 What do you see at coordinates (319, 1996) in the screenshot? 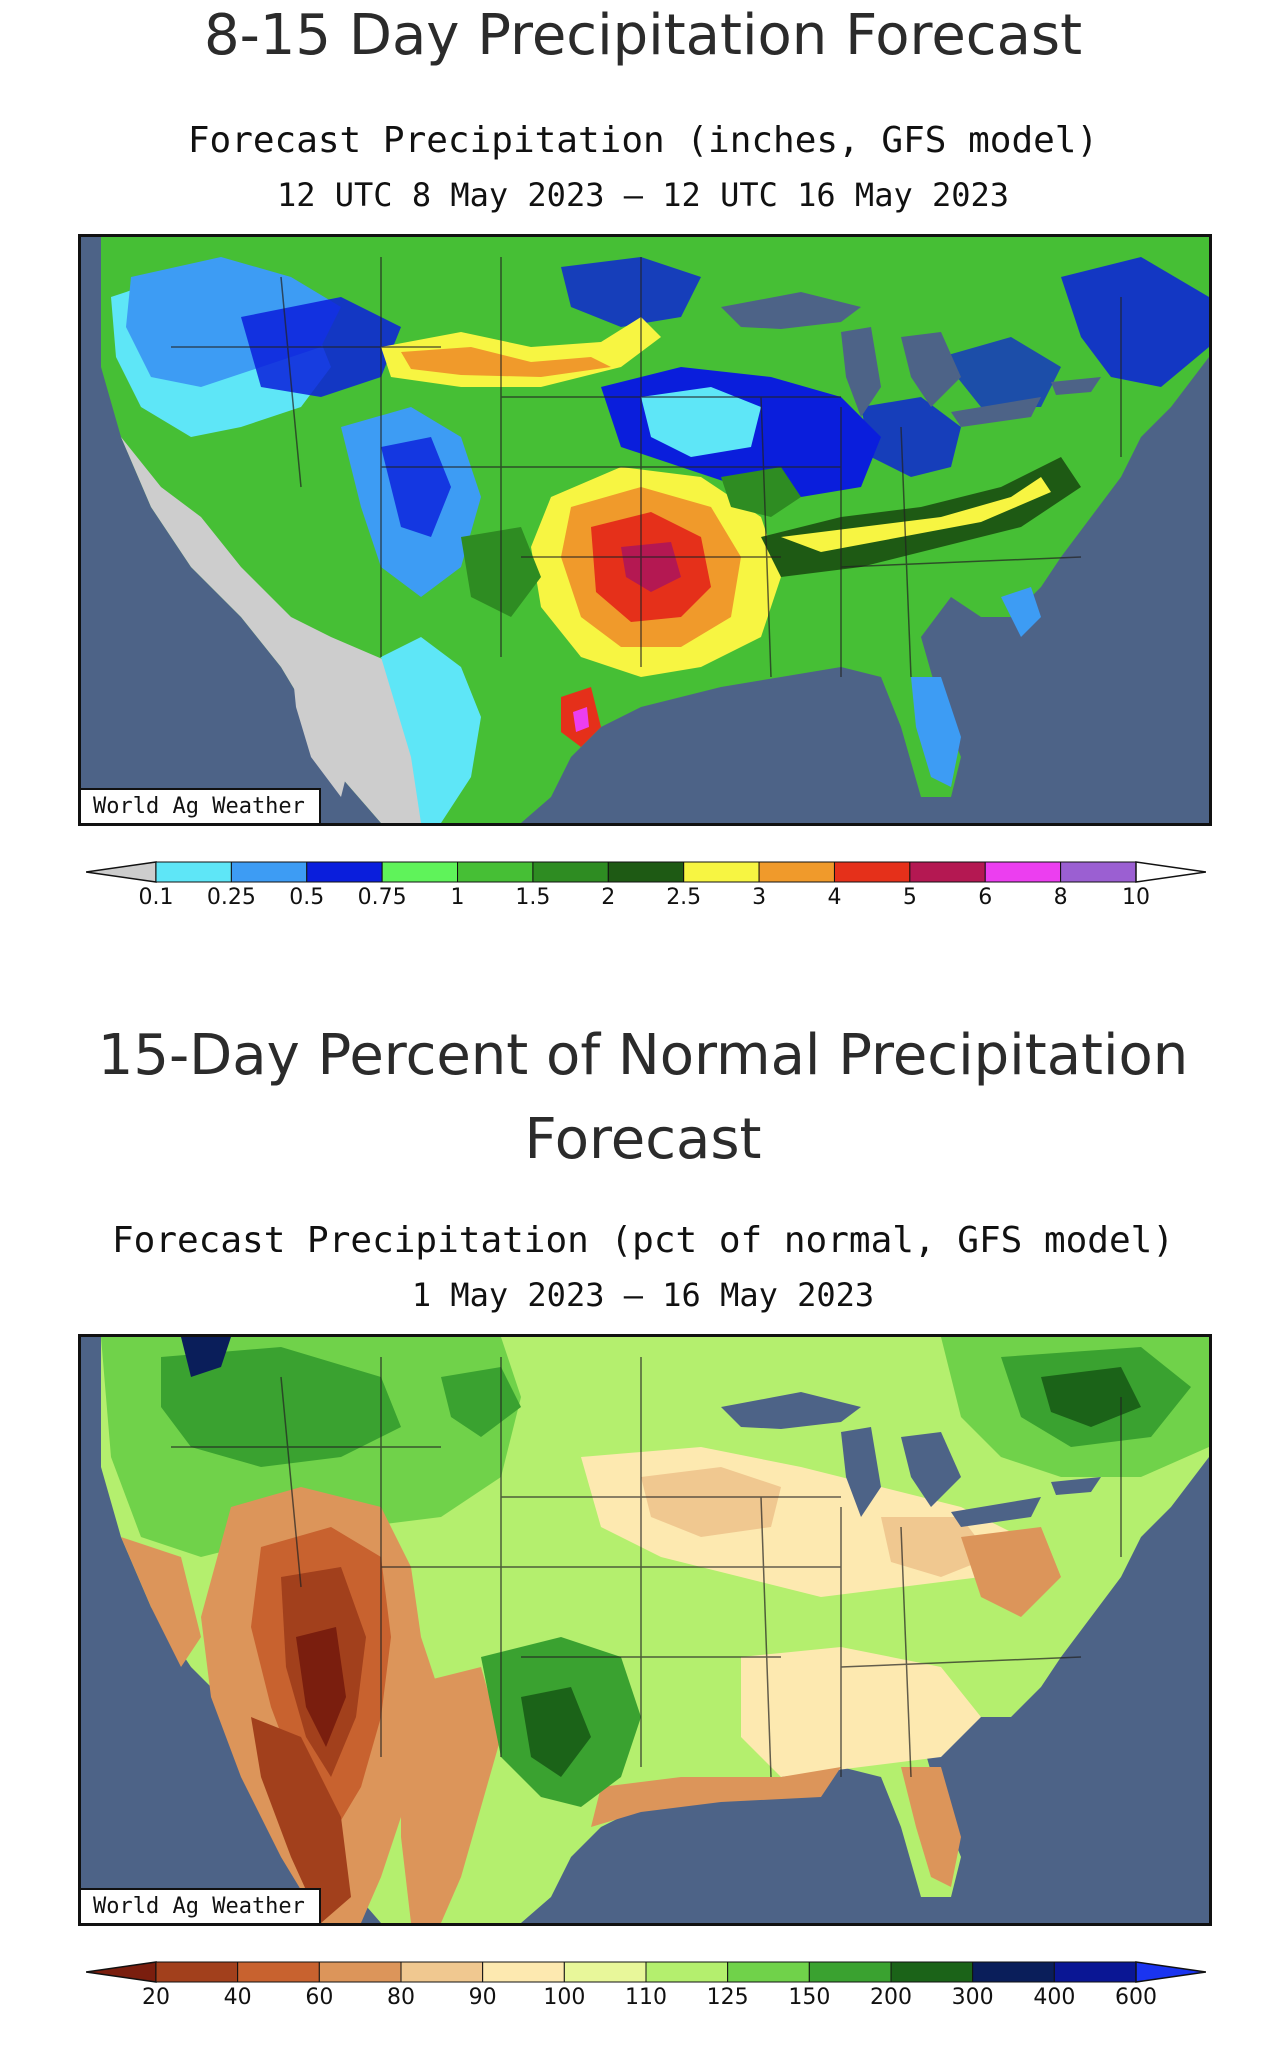
I see `map2-legend-tick-label: 60` at bounding box center [319, 1996].